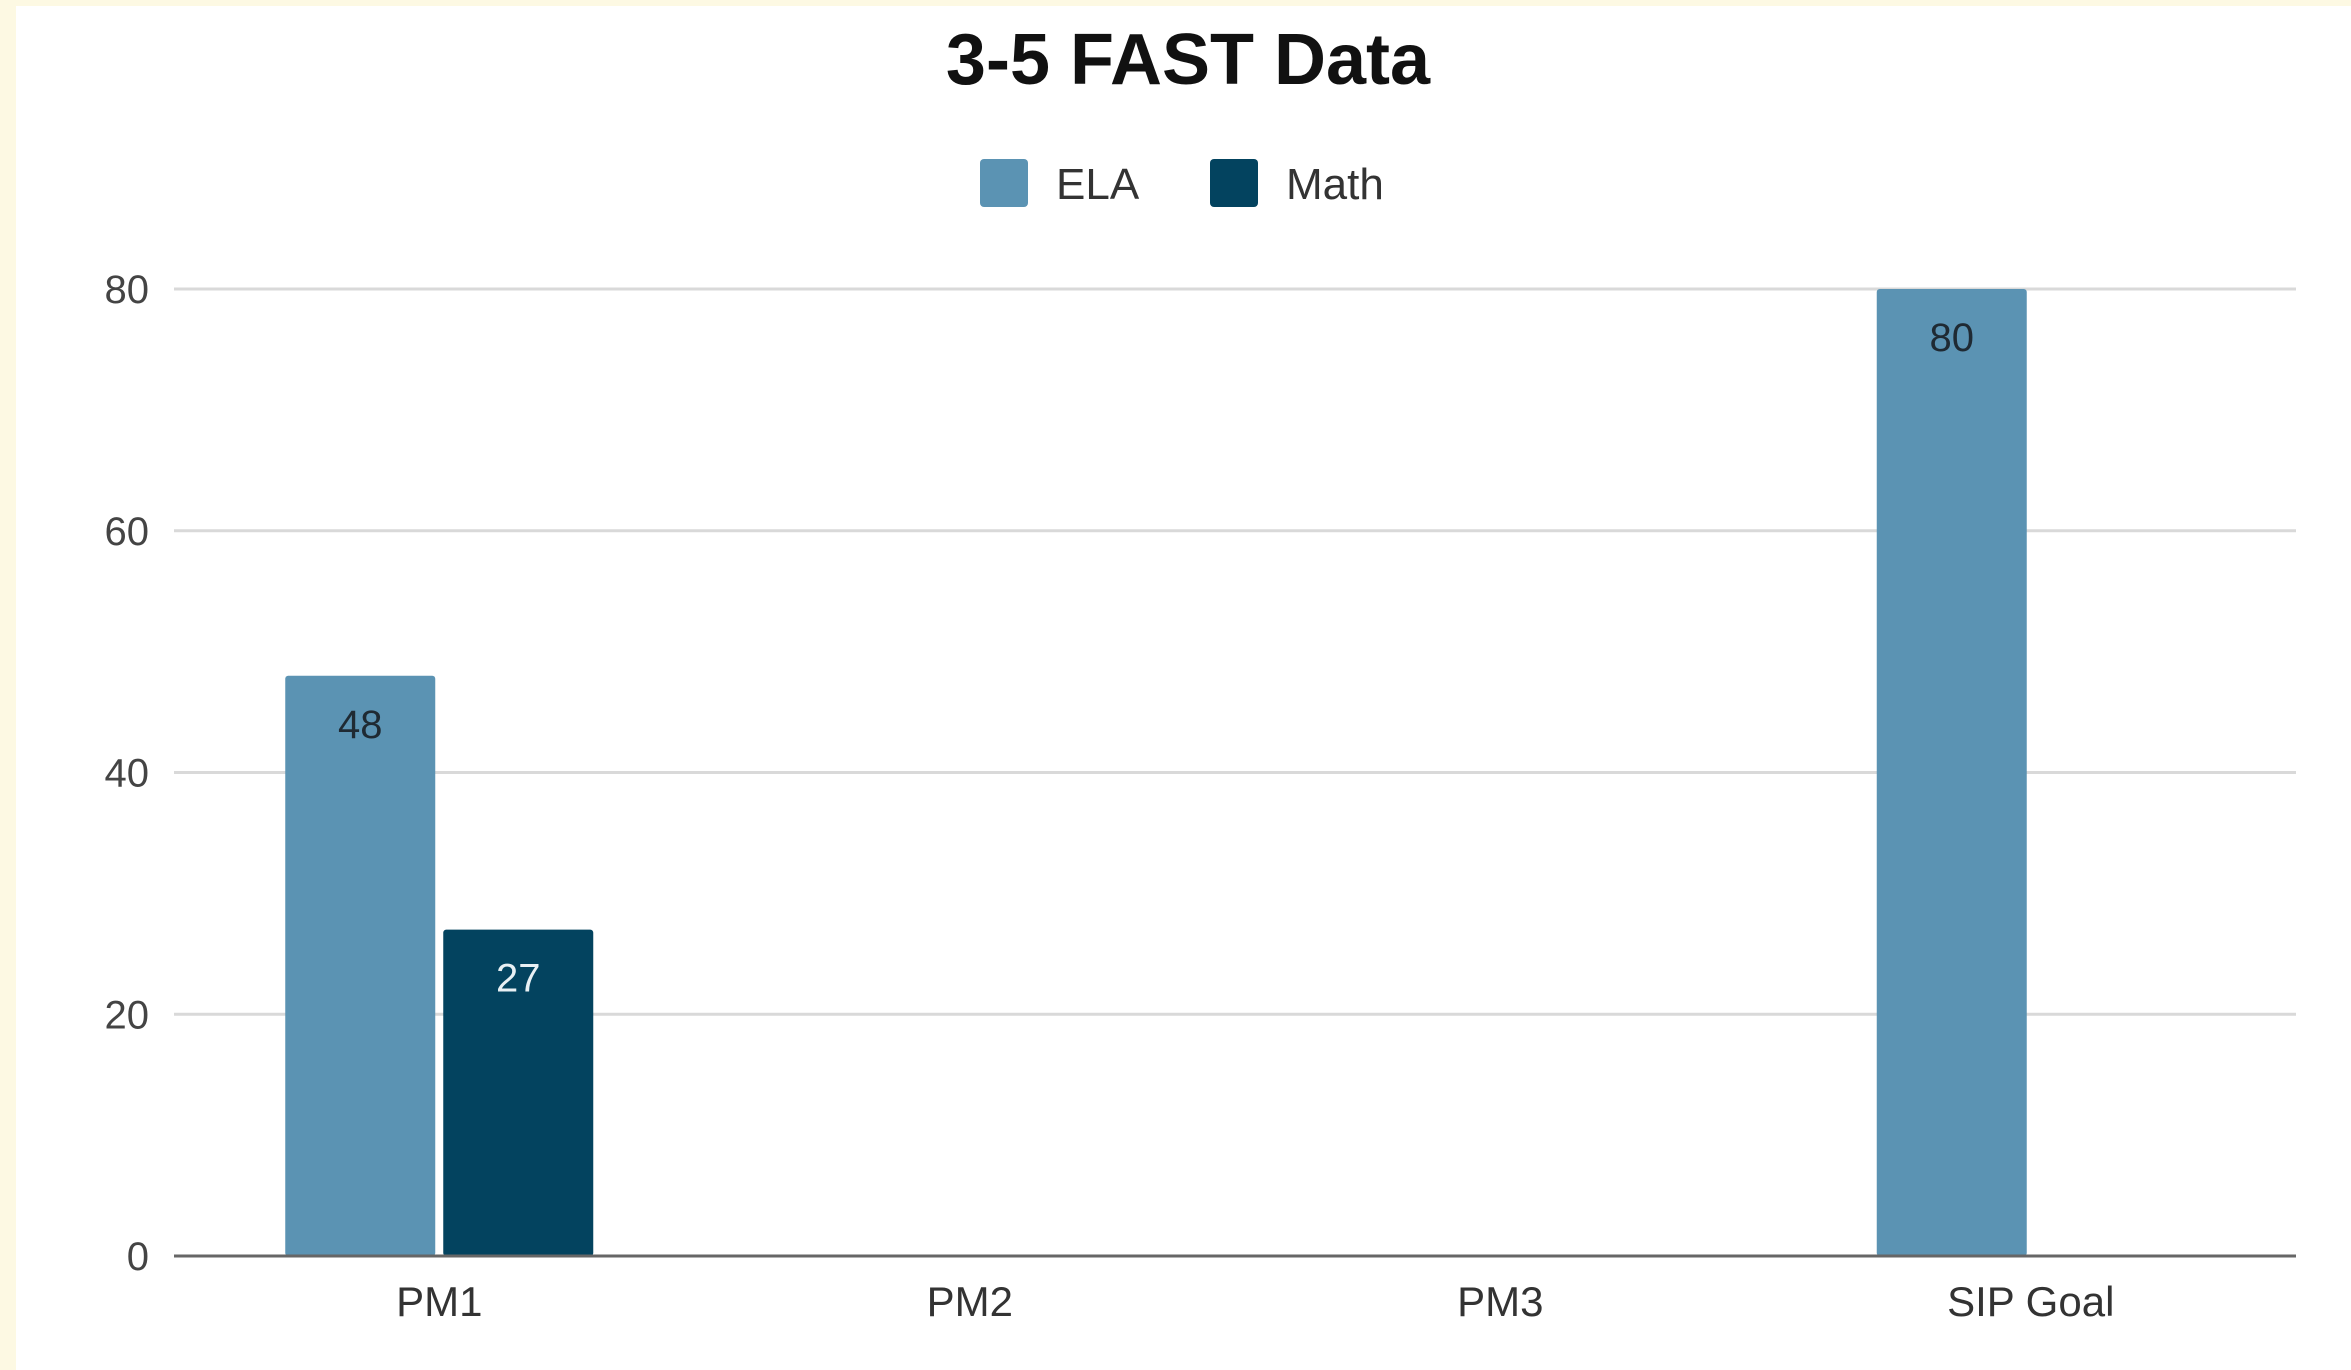 This screenshot has width=2351, height=1370. Describe the element at coordinates (2030, 1301) in the screenshot. I see `x-tick-label: SIP Goal` at that location.